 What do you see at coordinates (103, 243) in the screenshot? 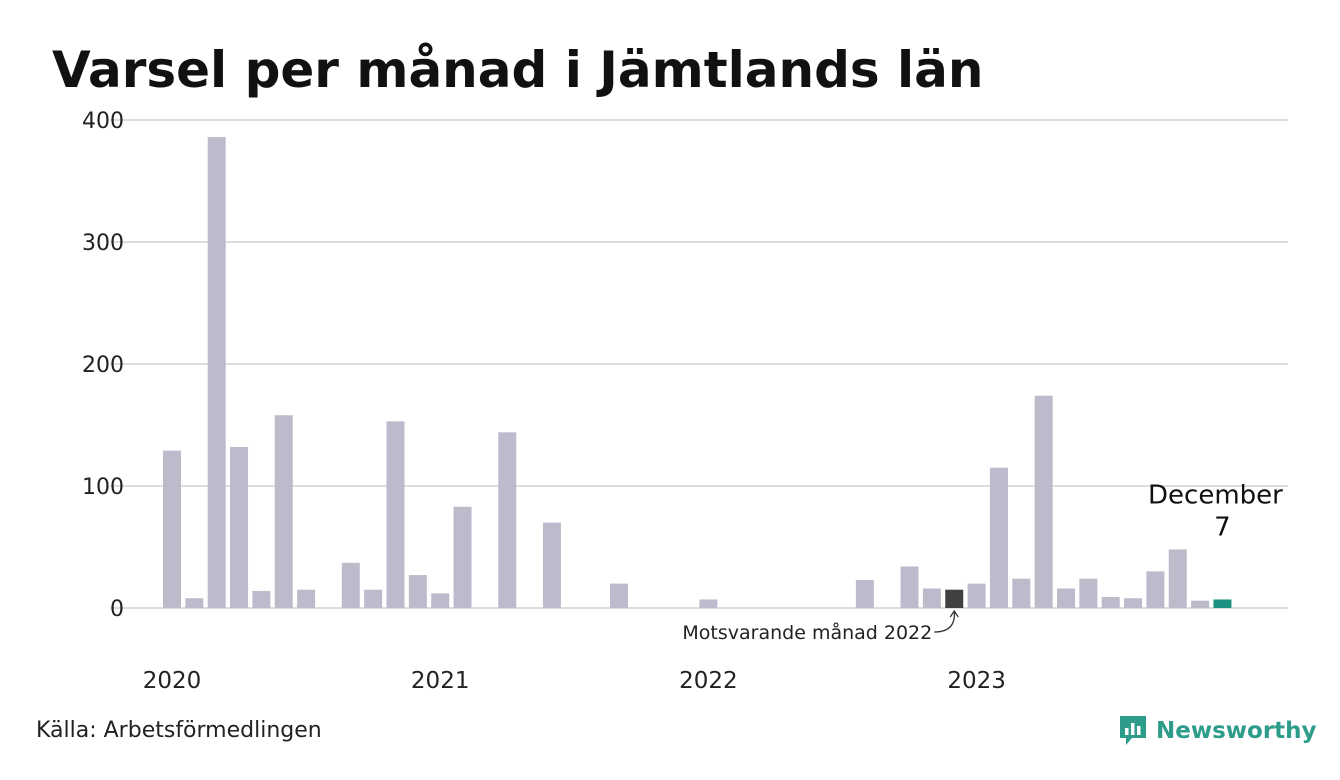
I see `y-tick-label: 300` at bounding box center [103, 243].